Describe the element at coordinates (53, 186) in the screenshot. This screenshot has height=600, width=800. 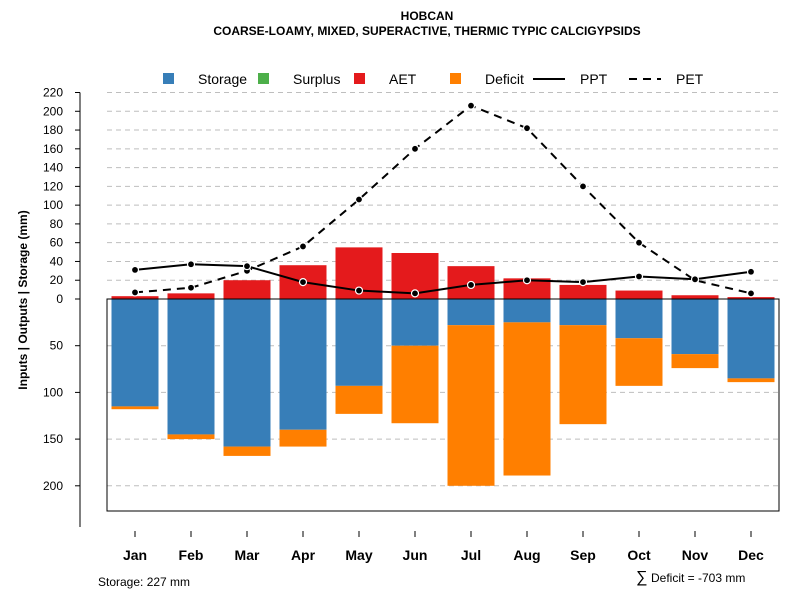
I see `y-tick-label-120: 120` at that location.